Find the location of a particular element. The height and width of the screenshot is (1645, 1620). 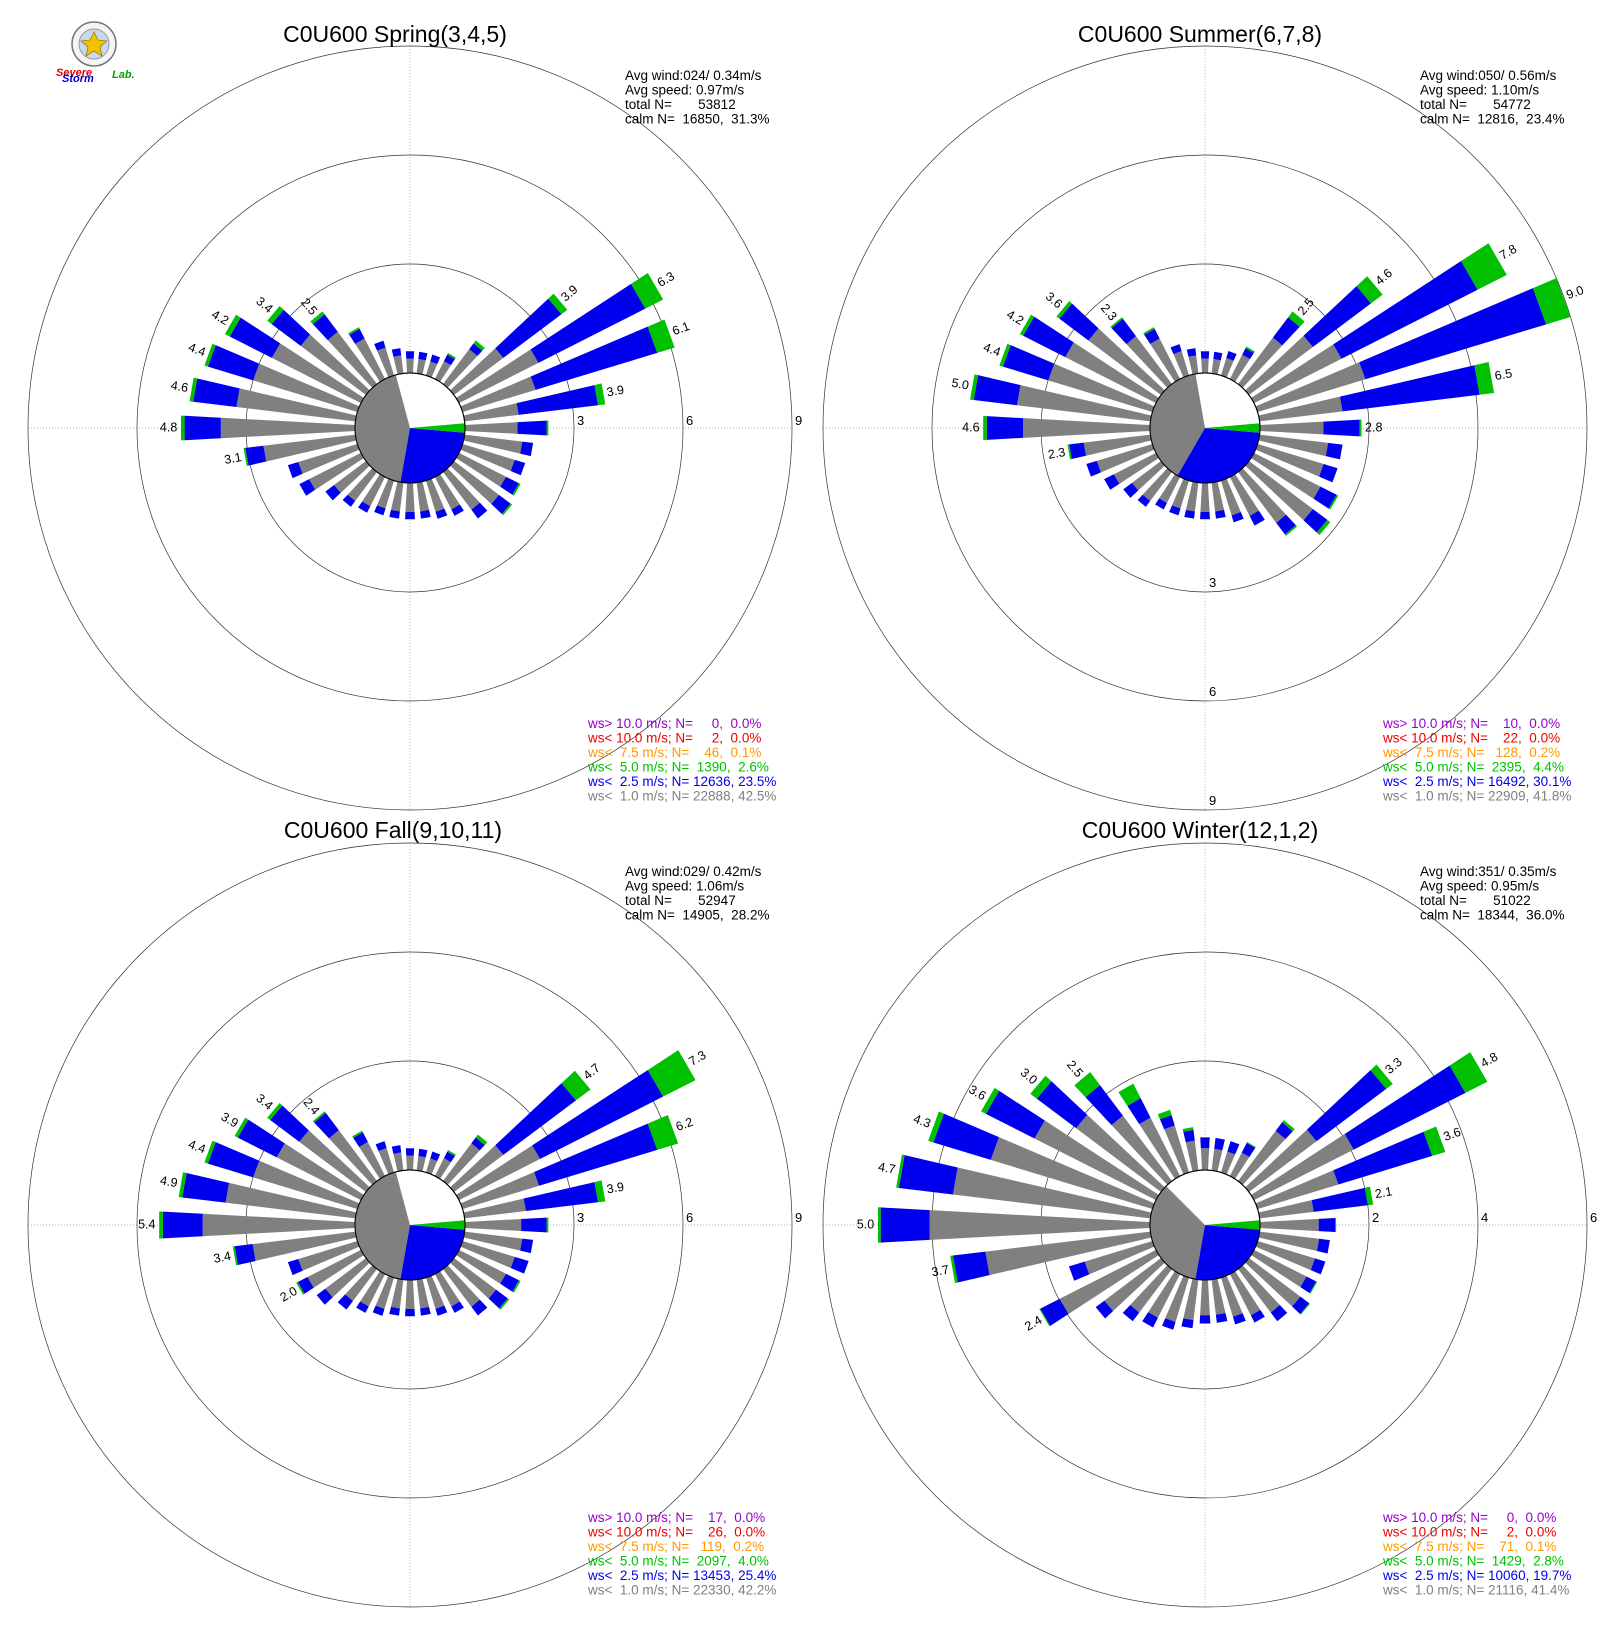

legend-entry: ws> 10.0 m/s; N= 17, 0.0% is located at coordinates (676, 1517).